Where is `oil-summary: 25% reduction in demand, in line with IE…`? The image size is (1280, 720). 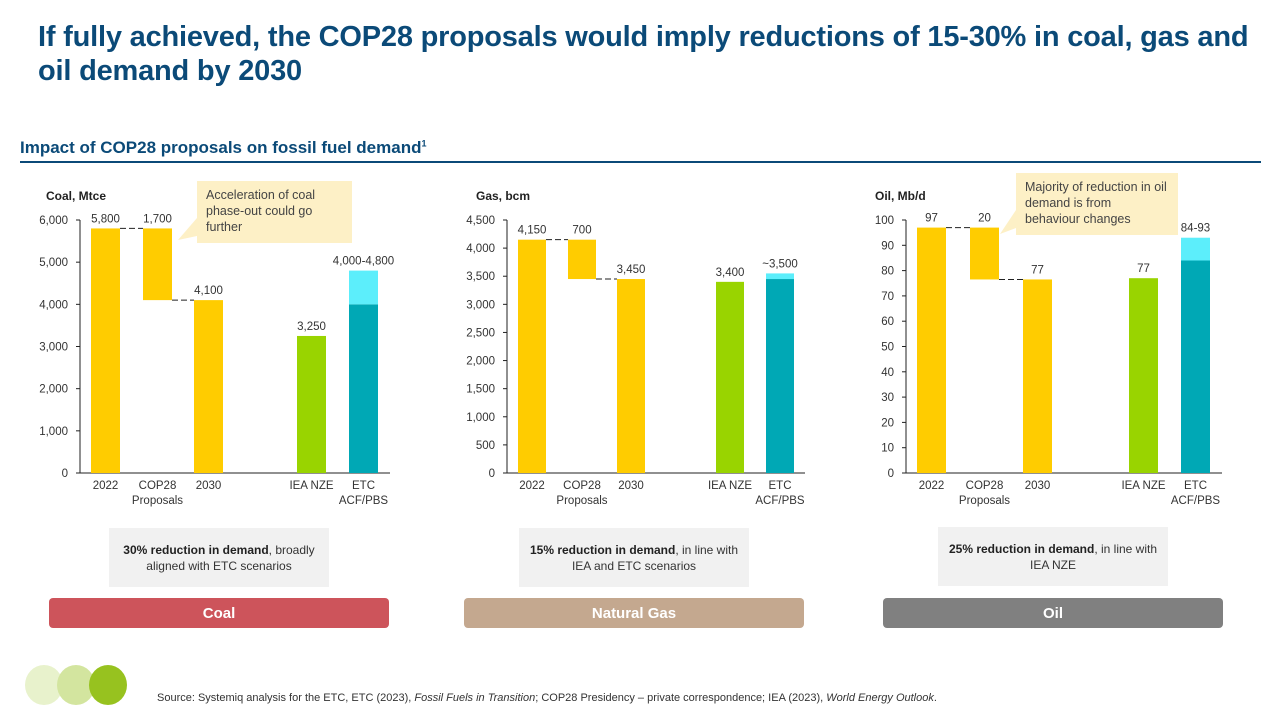 oil-summary: 25% reduction in demand, in line with IE… is located at coordinates (1053, 556).